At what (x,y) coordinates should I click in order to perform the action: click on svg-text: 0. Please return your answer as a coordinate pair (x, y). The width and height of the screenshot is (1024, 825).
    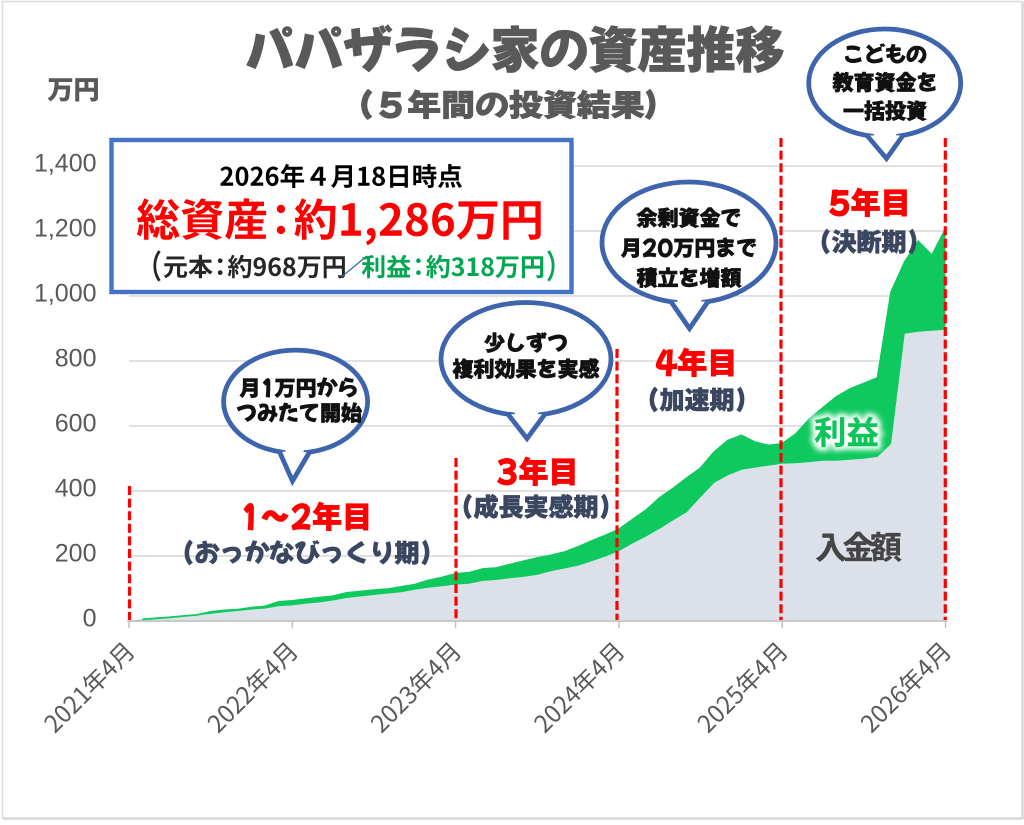
    Looking at the image, I should click on (90, 618).